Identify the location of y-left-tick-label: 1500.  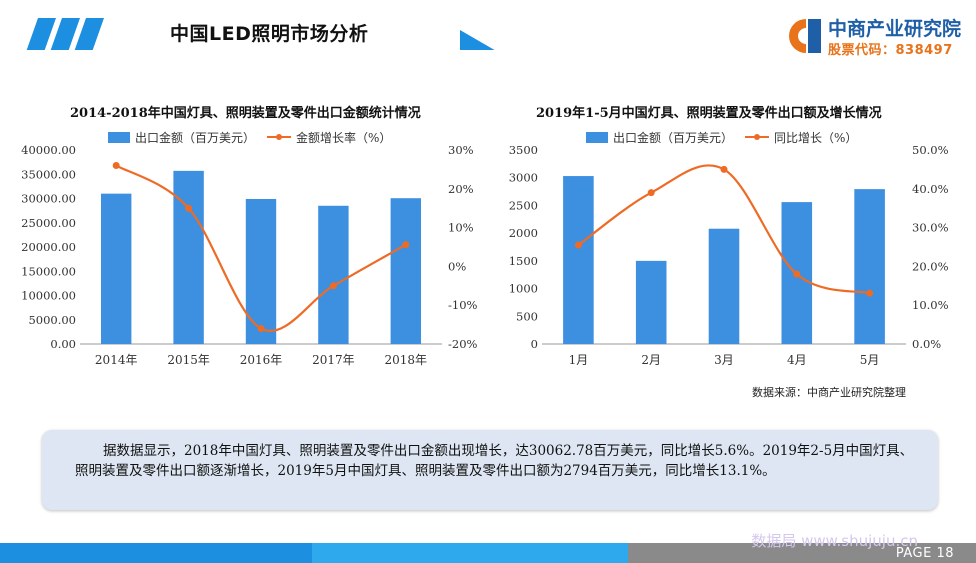
(523, 261).